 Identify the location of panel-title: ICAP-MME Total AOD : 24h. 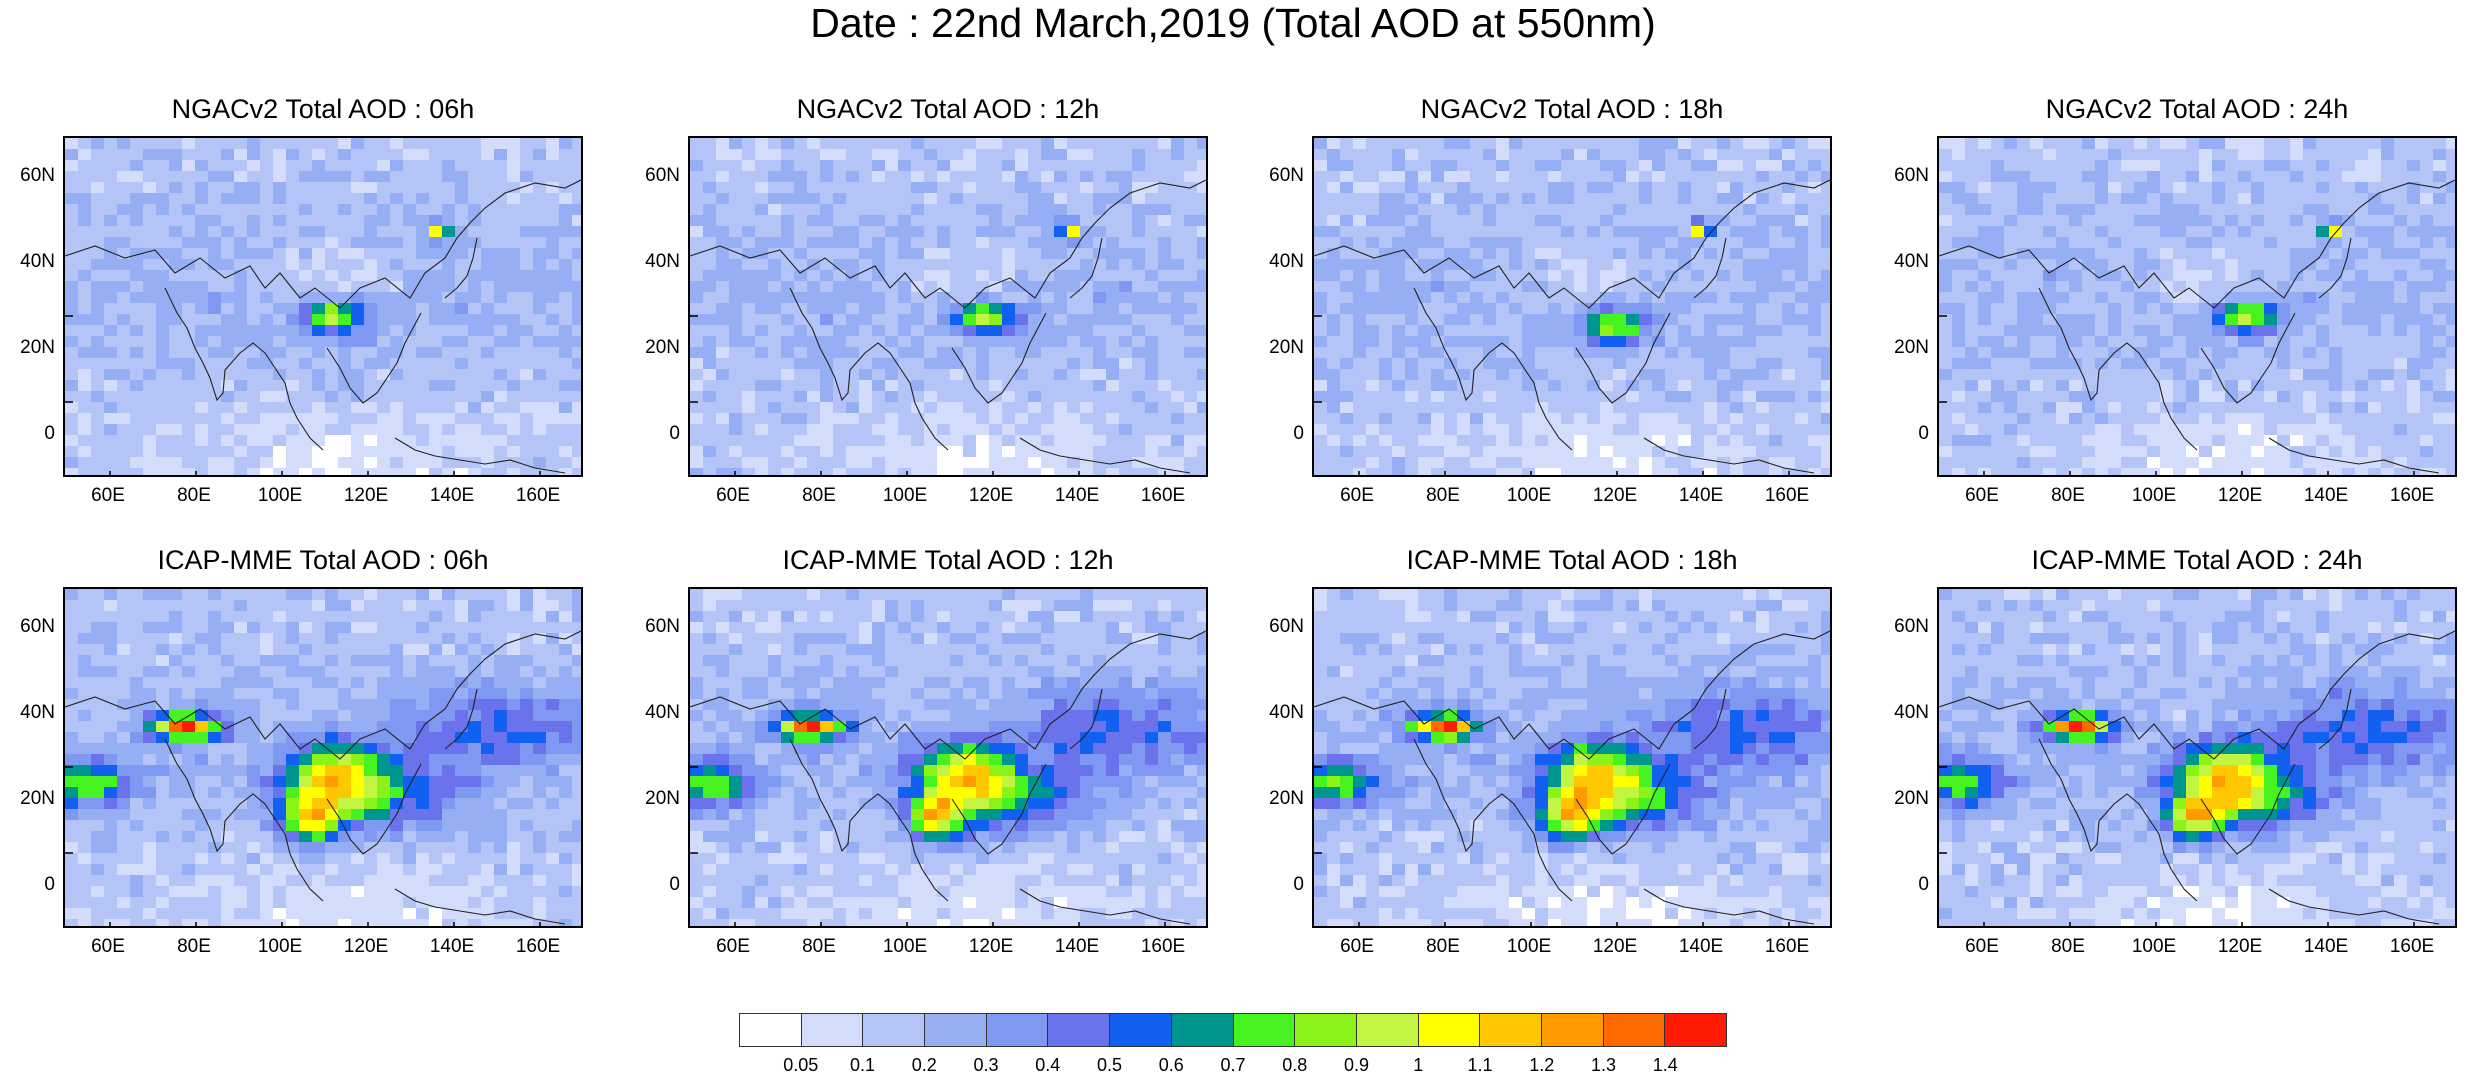
(2181, 560).